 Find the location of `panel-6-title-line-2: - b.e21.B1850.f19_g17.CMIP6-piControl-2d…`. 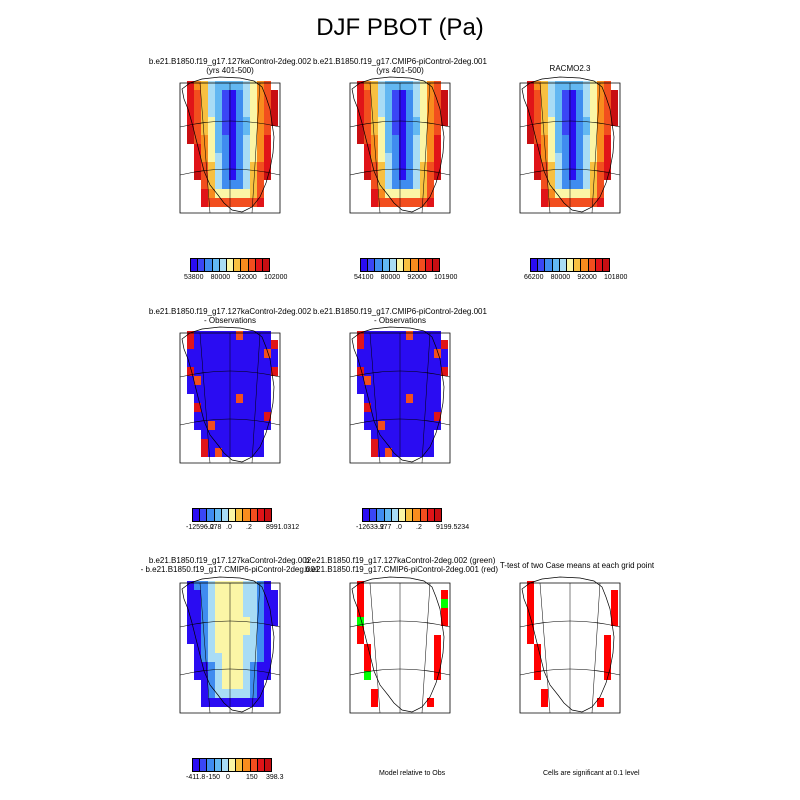

panel-6-title-line-2: - b.e21.B1850.f19_g17.CMIP6-piControl-2d… is located at coordinates (230, 569).